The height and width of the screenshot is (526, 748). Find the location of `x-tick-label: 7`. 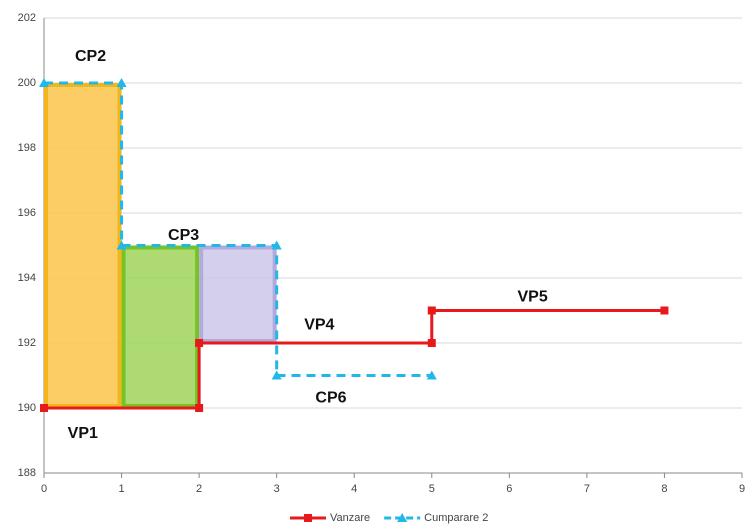

x-tick-label: 7 is located at coordinates (587, 489).